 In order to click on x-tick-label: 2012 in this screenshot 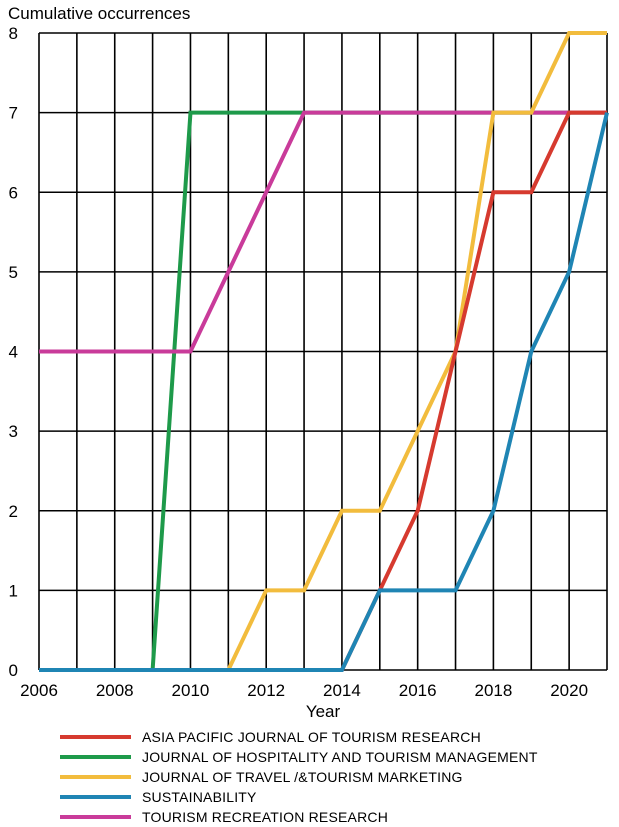, I will do `click(266, 690)`.